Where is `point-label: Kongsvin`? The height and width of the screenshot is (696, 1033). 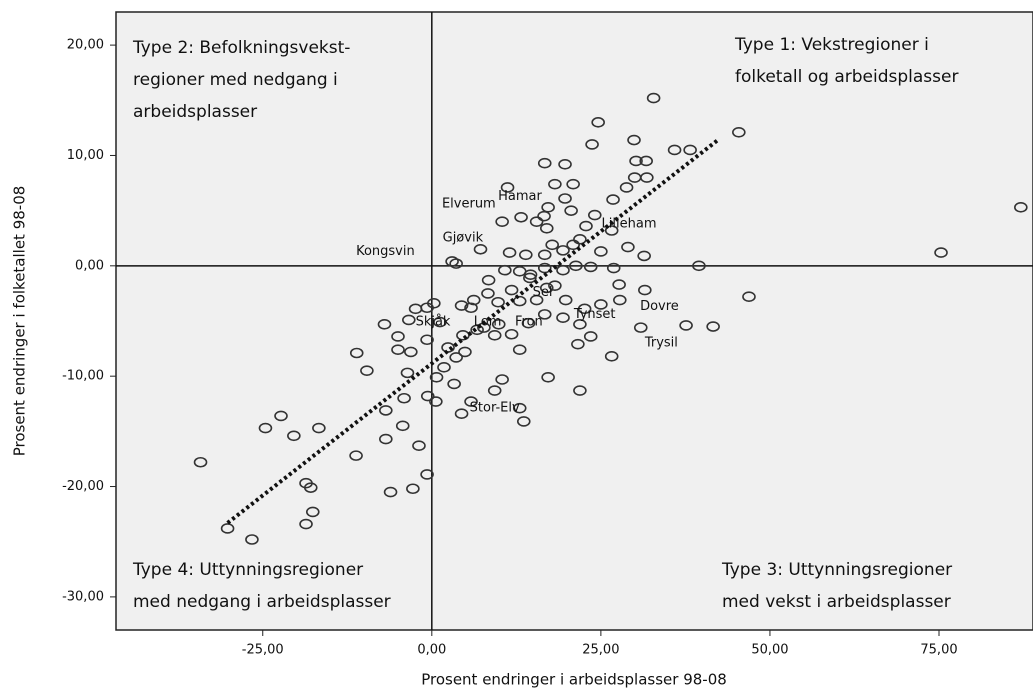 point-label: Kongsvin is located at coordinates (385, 251).